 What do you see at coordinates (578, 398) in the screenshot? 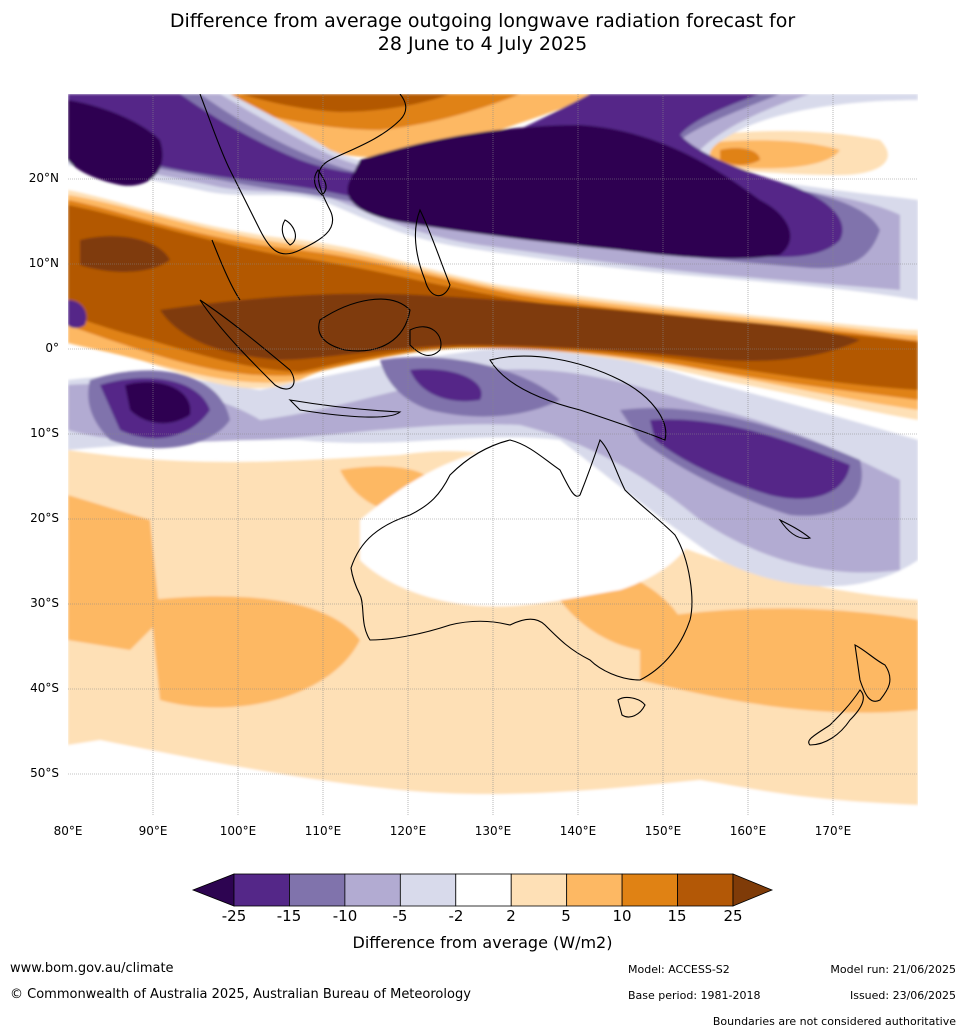
I see `coast-new-guinea` at bounding box center [578, 398].